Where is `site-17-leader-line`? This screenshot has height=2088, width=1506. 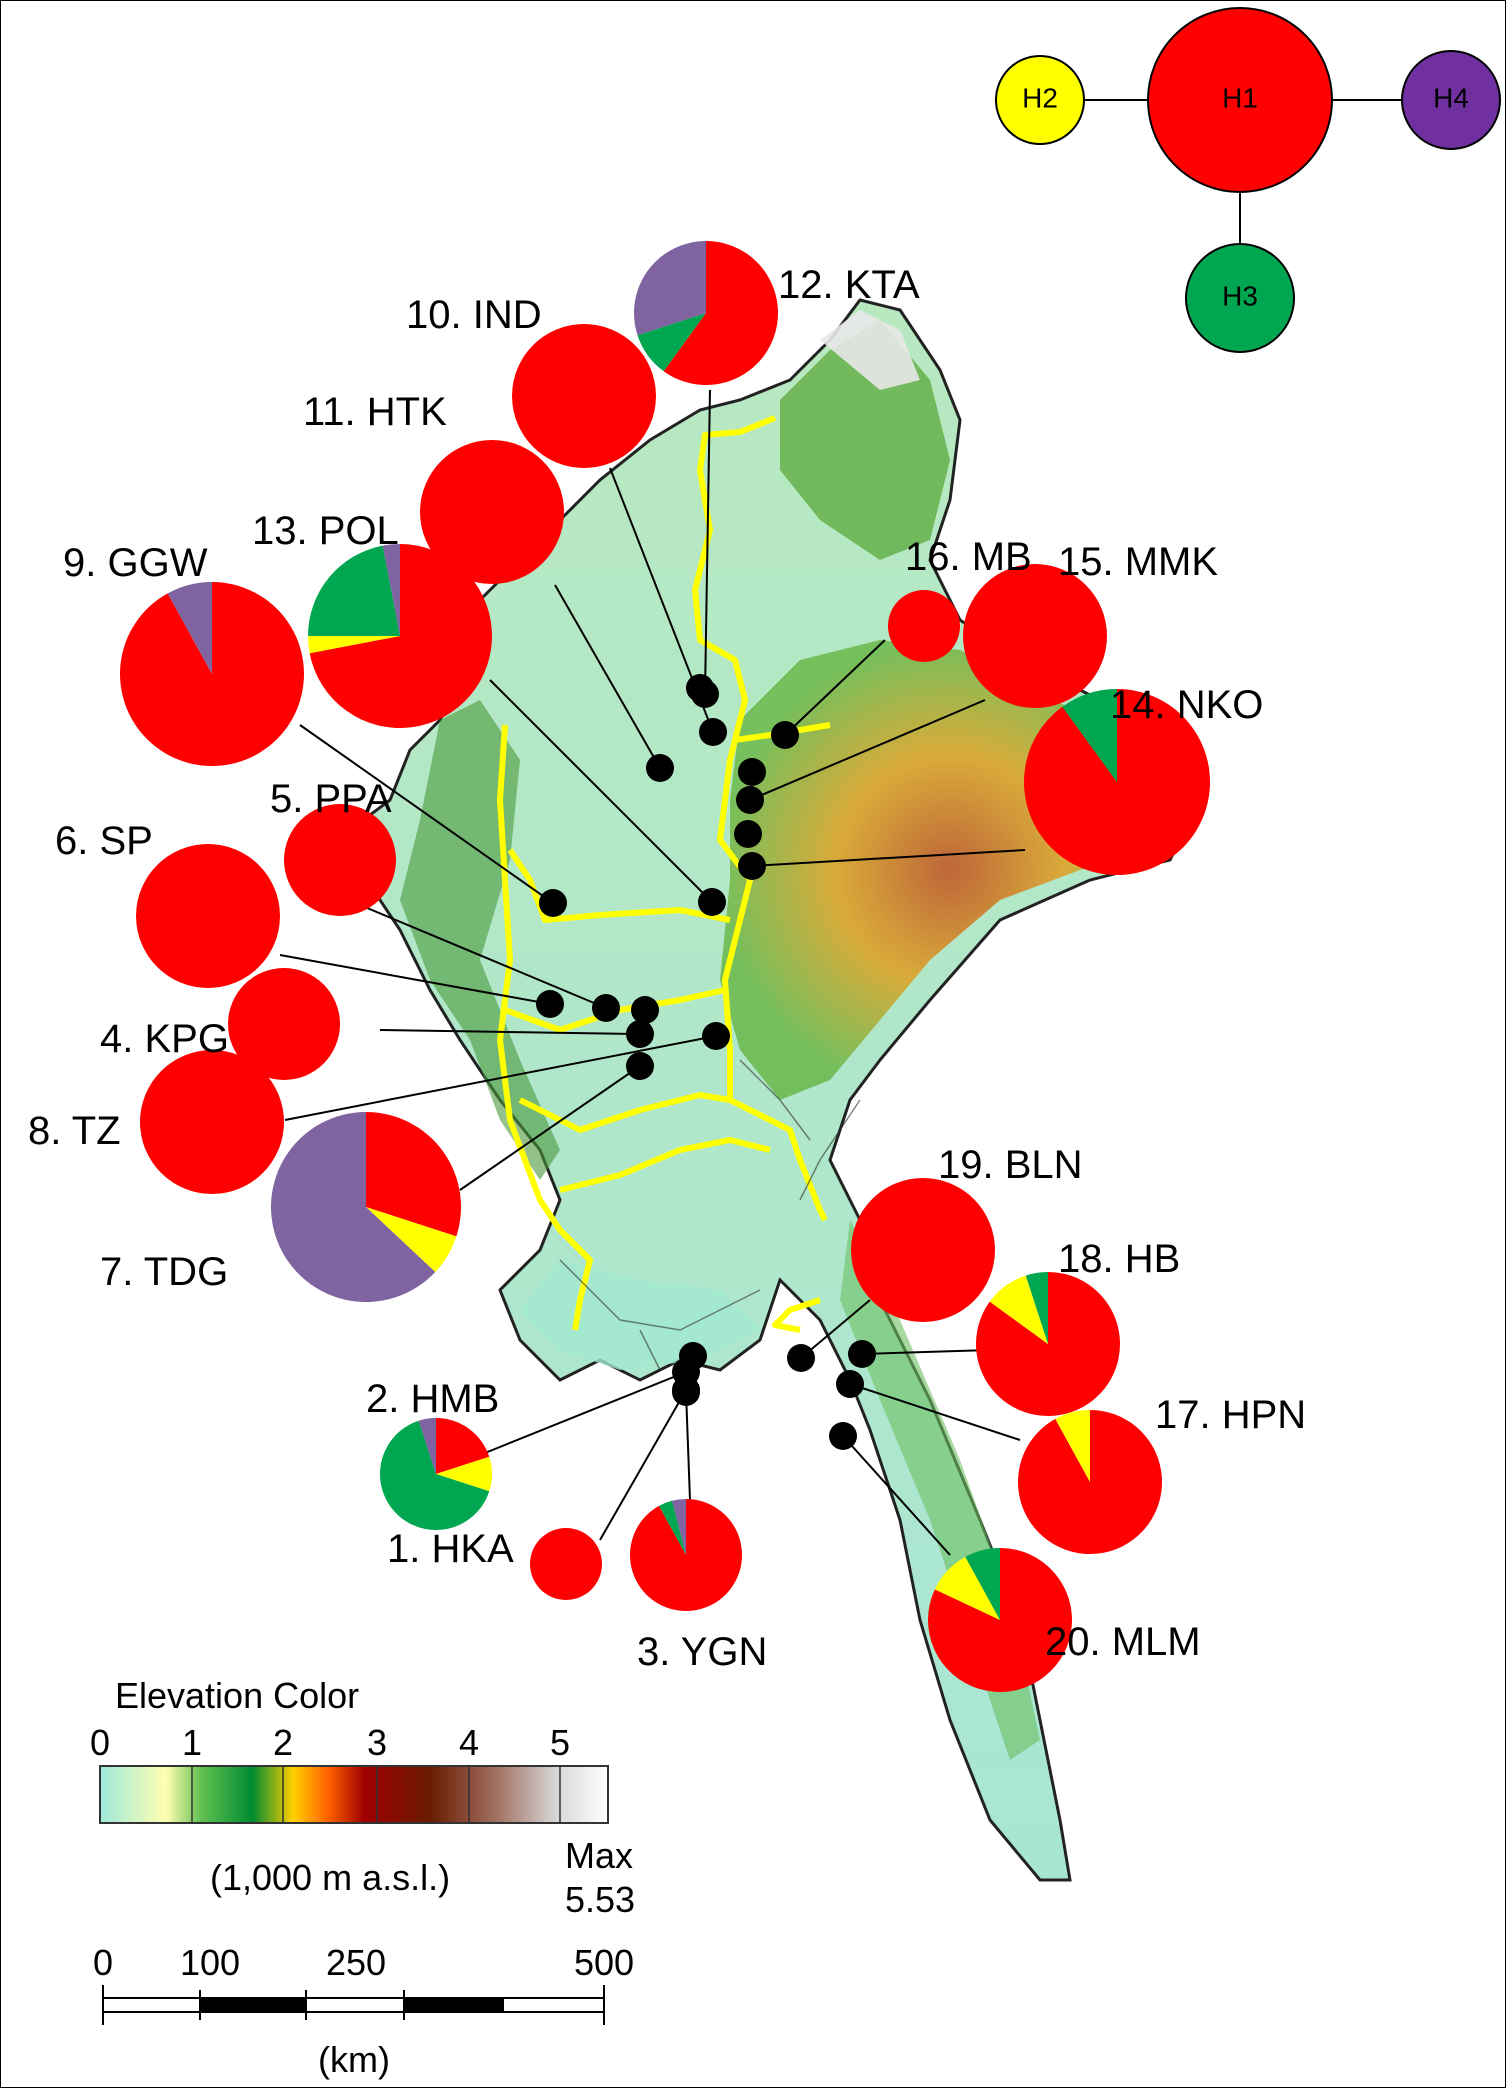 site-17-leader-line is located at coordinates (935, 1412).